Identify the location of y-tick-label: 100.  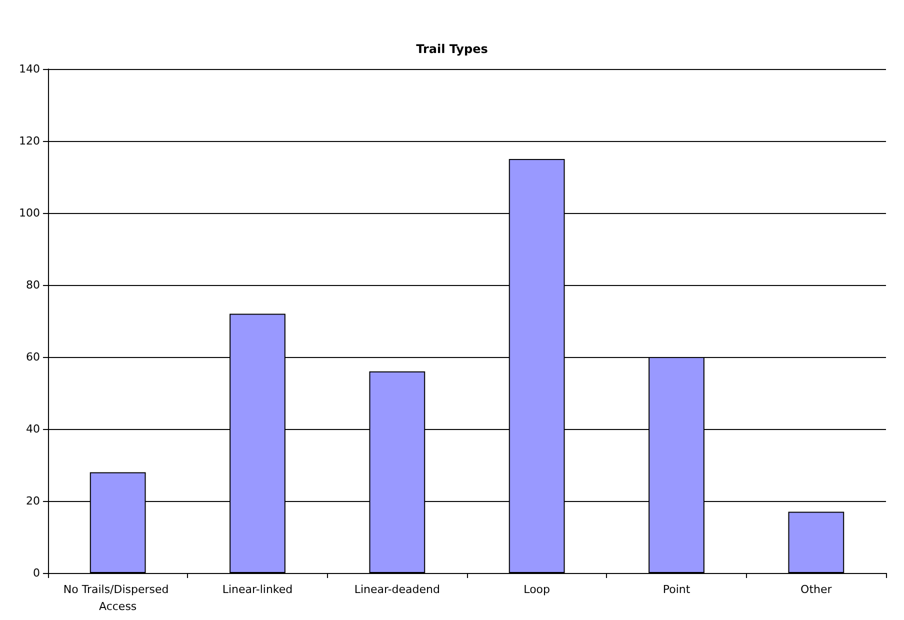
(29, 213).